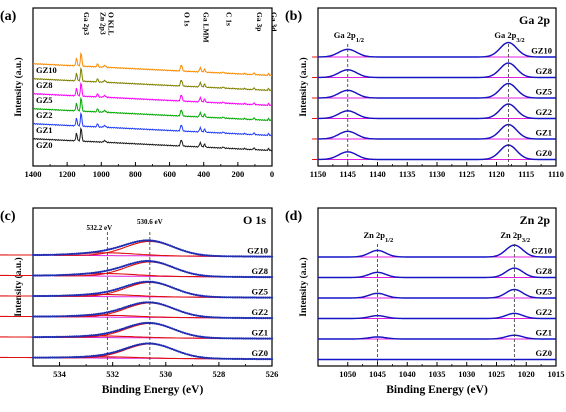 The height and width of the screenshot is (412, 566). What do you see at coordinates (347, 174) in the screenshot?
I see `x-tick-label: 1145` at bounding box center [347, 174].